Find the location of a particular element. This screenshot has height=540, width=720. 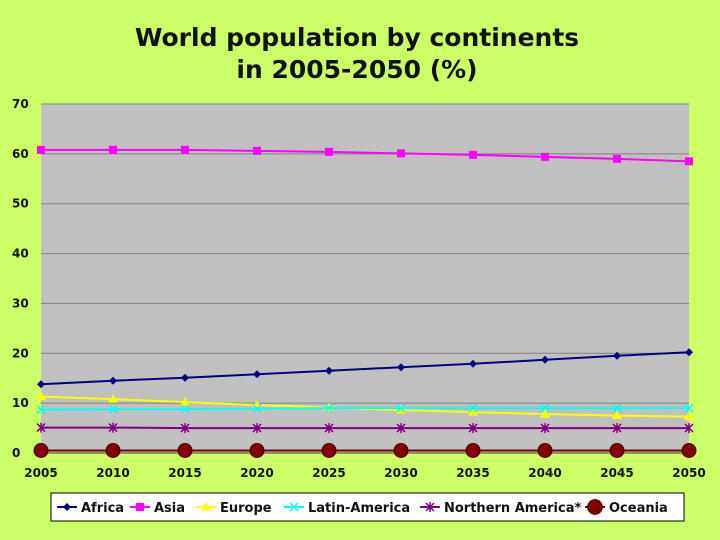

y-tick-label: 70 is located at coordinates (20, 104).